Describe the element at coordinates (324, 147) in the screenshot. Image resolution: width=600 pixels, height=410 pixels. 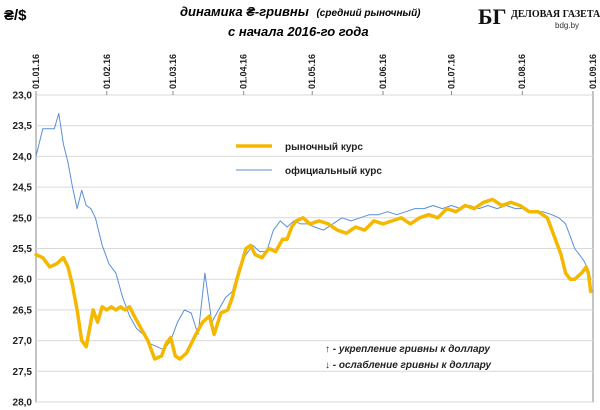
I see `legend-label-market: рыночный курс` at that location.